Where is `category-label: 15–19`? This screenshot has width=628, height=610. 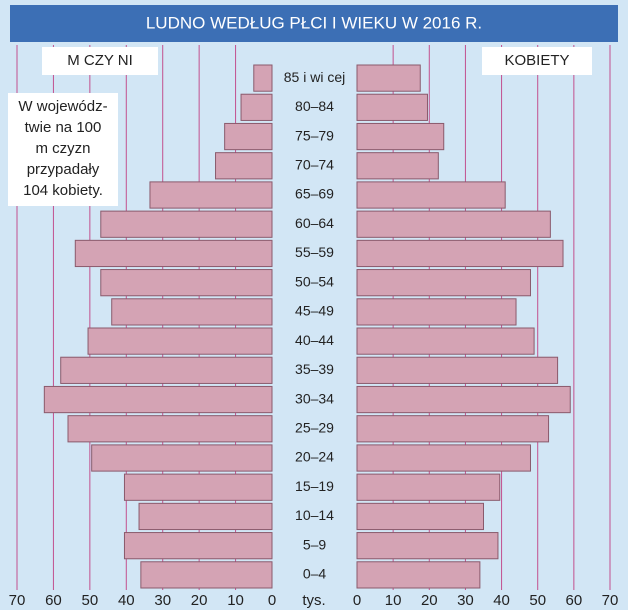
category-label: 15–19 is located at coordinates (314, 486).